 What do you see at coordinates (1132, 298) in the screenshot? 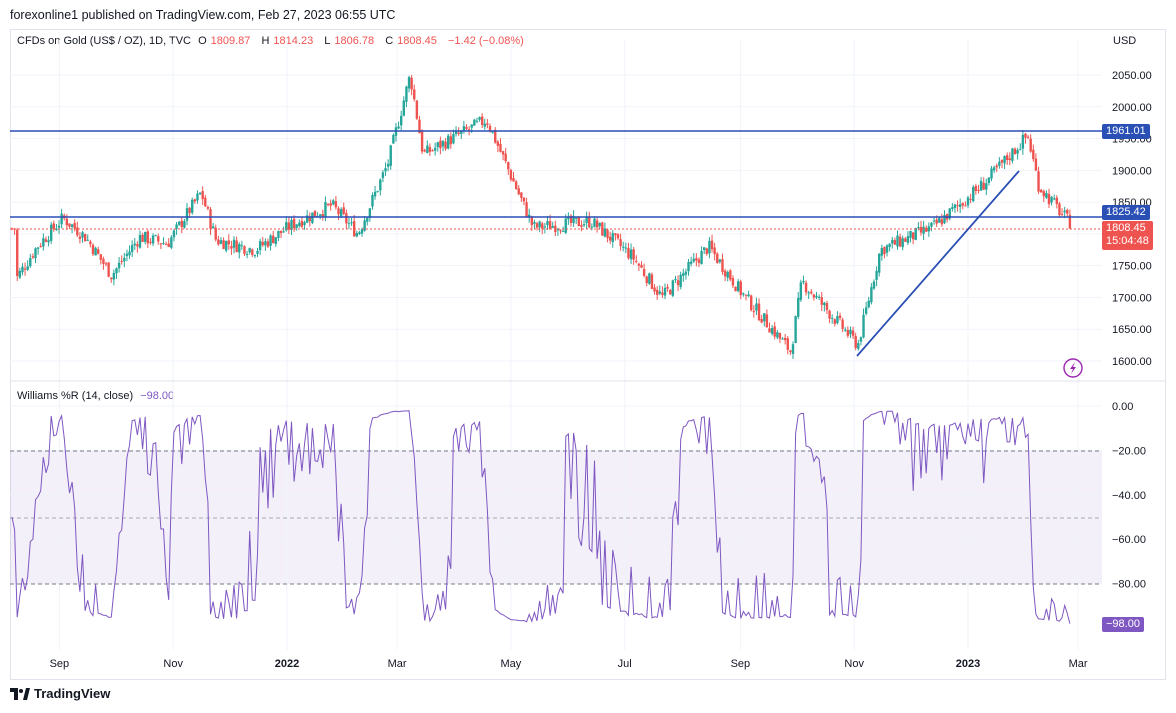
I see `price-tick-label: 1700.00` at bounding box center [1132, 298].